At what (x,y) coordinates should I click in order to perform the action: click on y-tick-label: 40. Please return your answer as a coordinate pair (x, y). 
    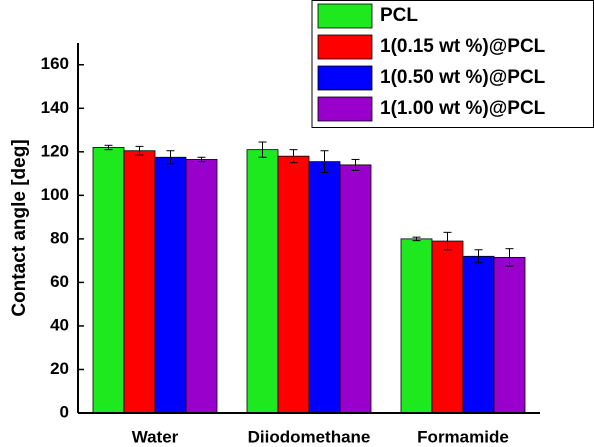
    Looking at the image, I should click on (59, 324).